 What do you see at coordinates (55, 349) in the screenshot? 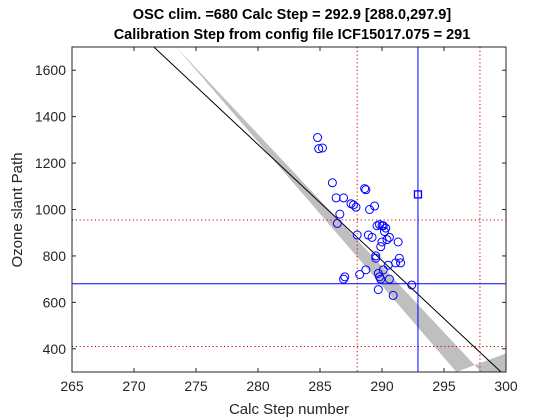
I see `y-tick-label: 400` at bounding box center [55, 349].